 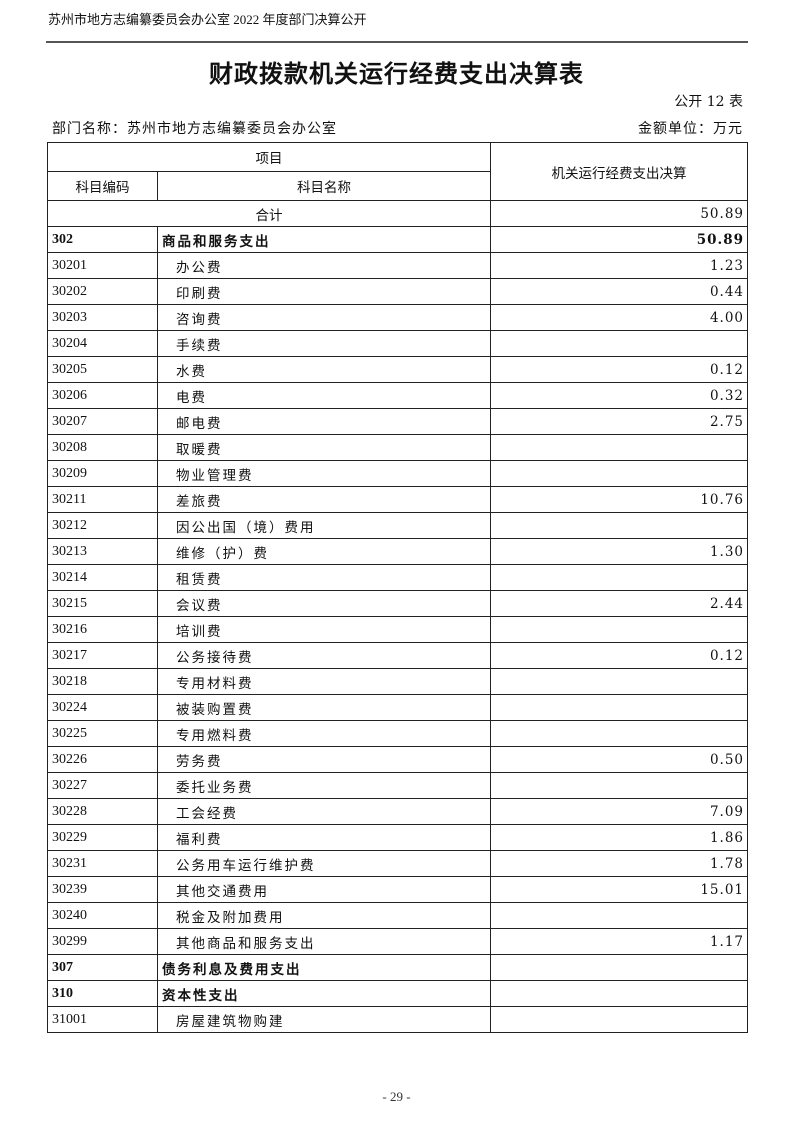 I want to click on row-code: 30211, so click(x=102, y=499).